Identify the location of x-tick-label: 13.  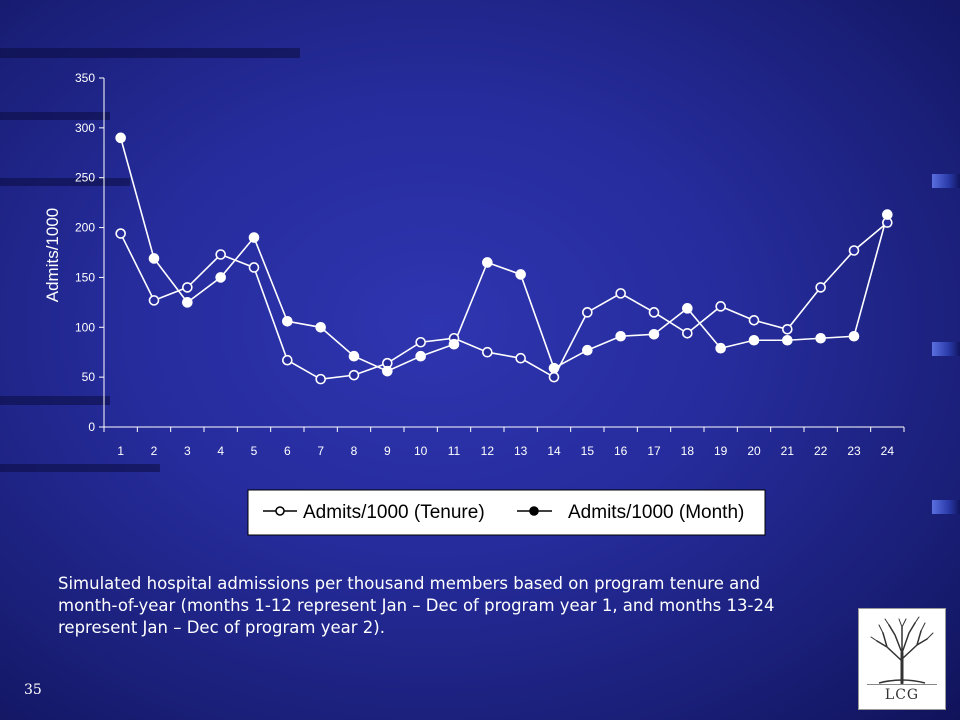
(521, 451).